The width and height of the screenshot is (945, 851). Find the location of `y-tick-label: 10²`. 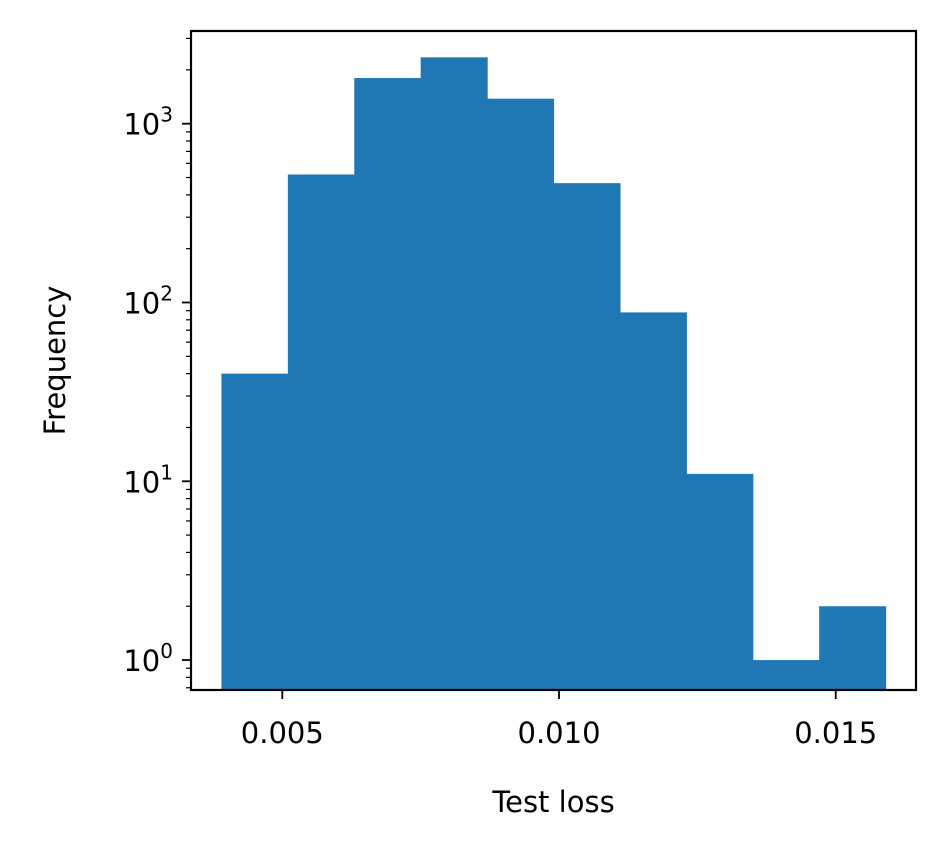

y-tick-label: 10² is located at coordinates (148, 300).